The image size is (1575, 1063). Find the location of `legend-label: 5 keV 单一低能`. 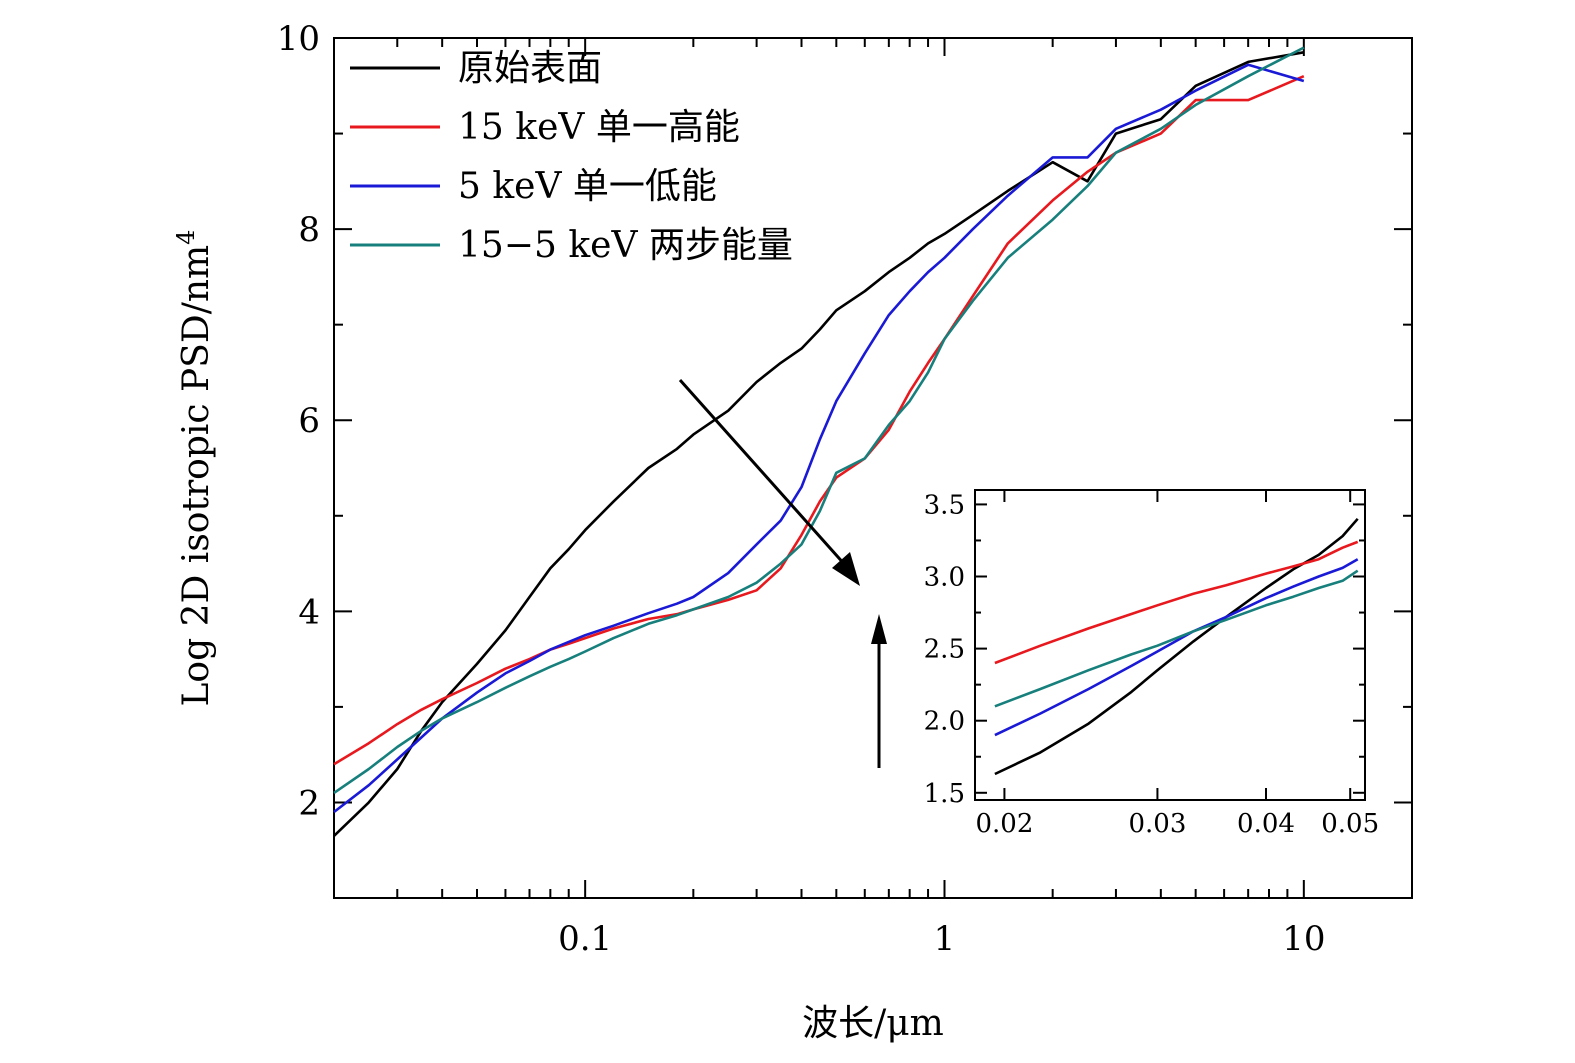

legend-label: 5 keV 单一低能 is located at coordinates (587, 186).